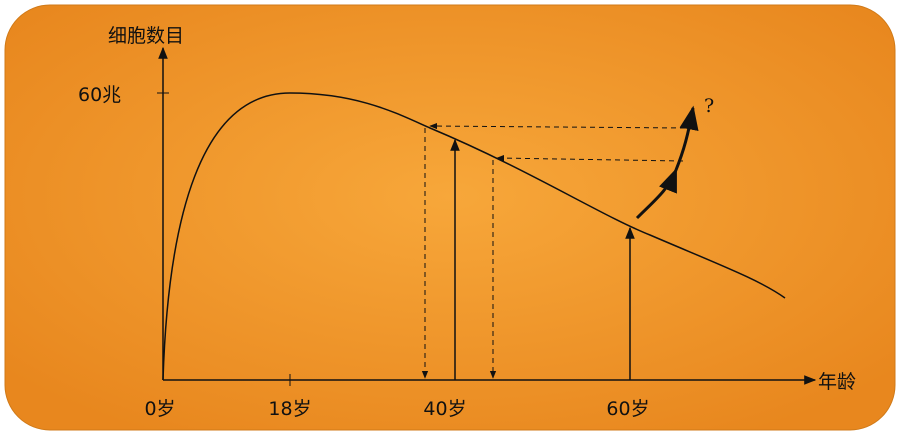  Describe the element at coordinates (289, 409) in the screenshot. I see `x-tick-label: 18岁` at that location.